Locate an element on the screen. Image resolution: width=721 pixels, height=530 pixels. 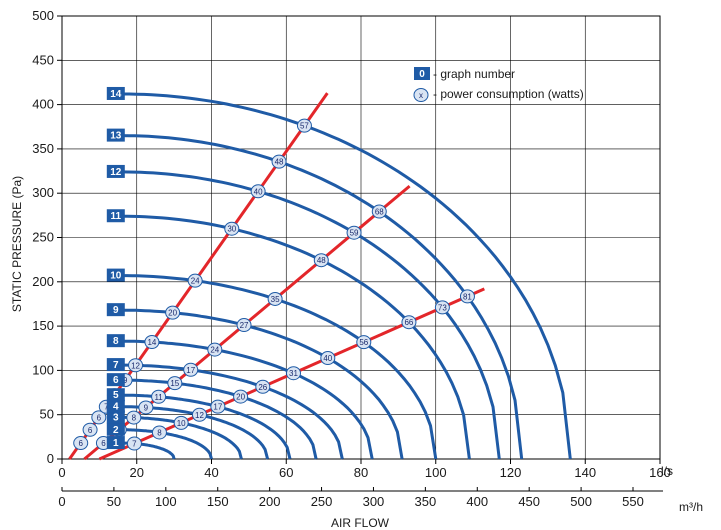
graph-badge-label: 11 is located at coordinates (116, 216).